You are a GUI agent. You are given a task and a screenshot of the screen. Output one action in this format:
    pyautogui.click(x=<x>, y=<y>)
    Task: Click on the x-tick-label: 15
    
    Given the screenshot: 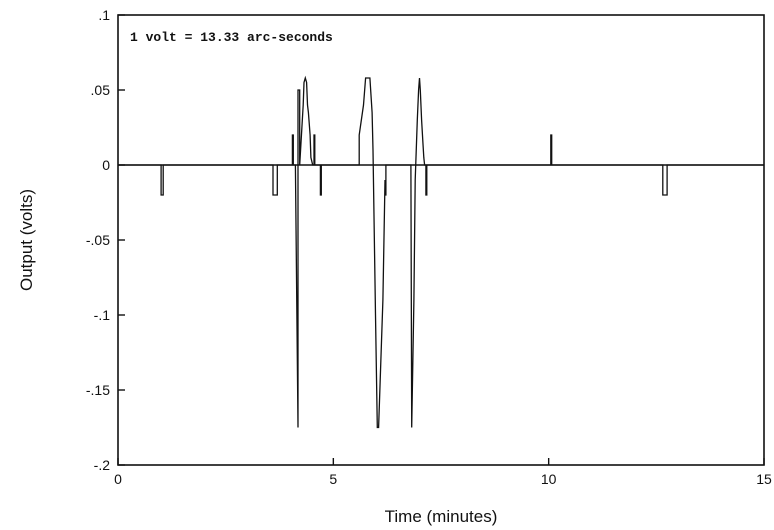 What is the action you would take?
    pyautogui.click(x=764, y=479)
    